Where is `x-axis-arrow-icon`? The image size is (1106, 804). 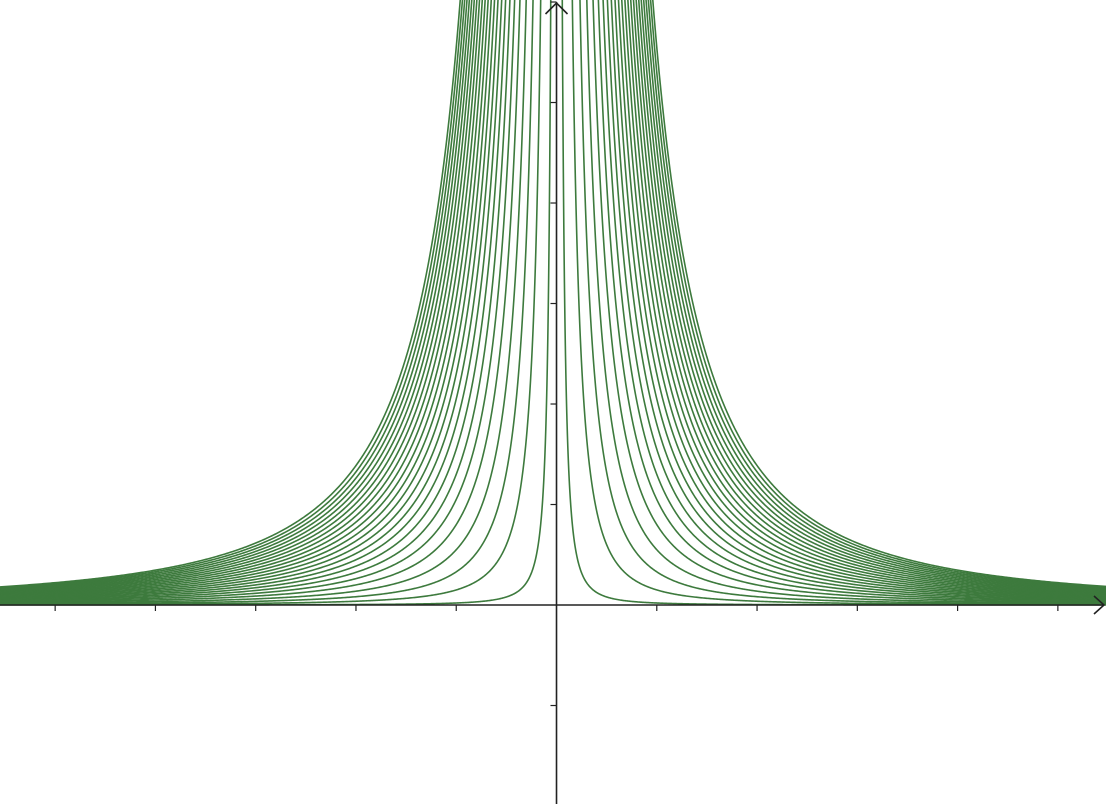 x-axis-arrow-icon is located at coordinates (1099, 605).